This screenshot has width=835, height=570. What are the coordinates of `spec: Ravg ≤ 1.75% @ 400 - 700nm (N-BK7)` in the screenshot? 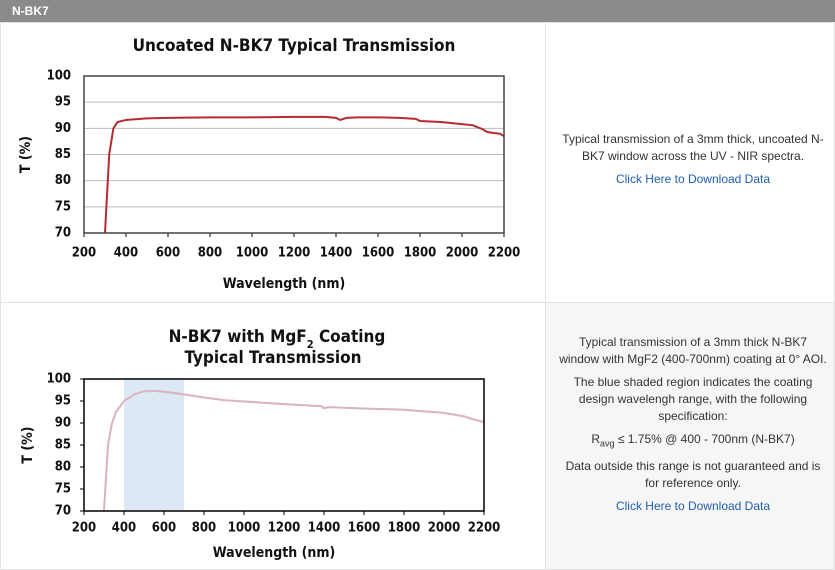 It's located at (693, 441).